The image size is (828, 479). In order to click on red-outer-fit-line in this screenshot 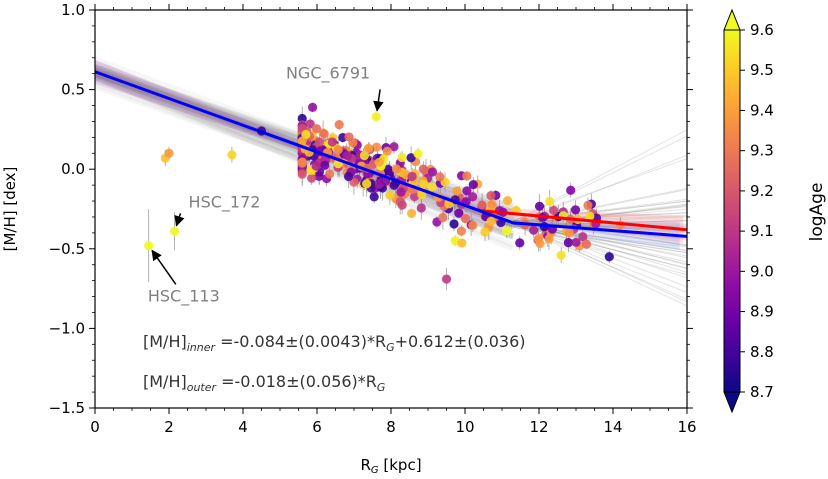, I will do `click(583, 220)`.